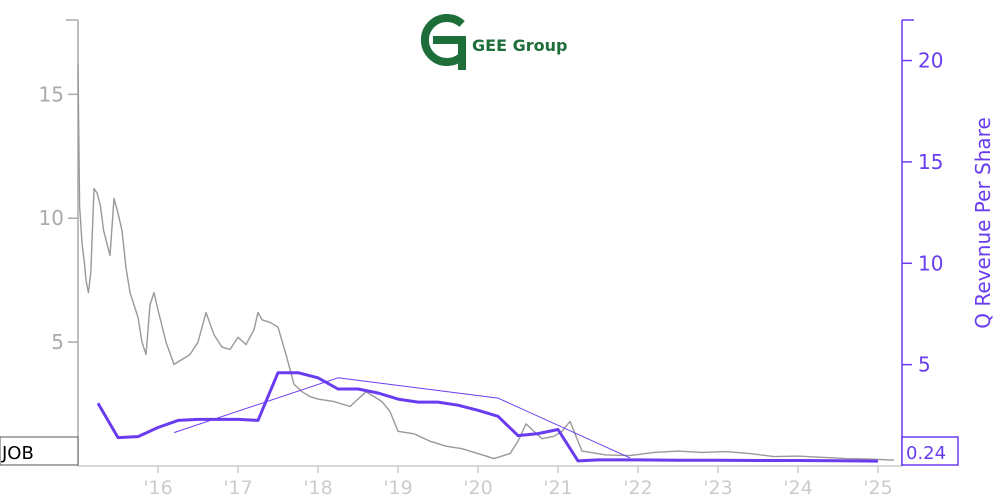  I want to click on revenue-trend-series-line, so click(402, 418).